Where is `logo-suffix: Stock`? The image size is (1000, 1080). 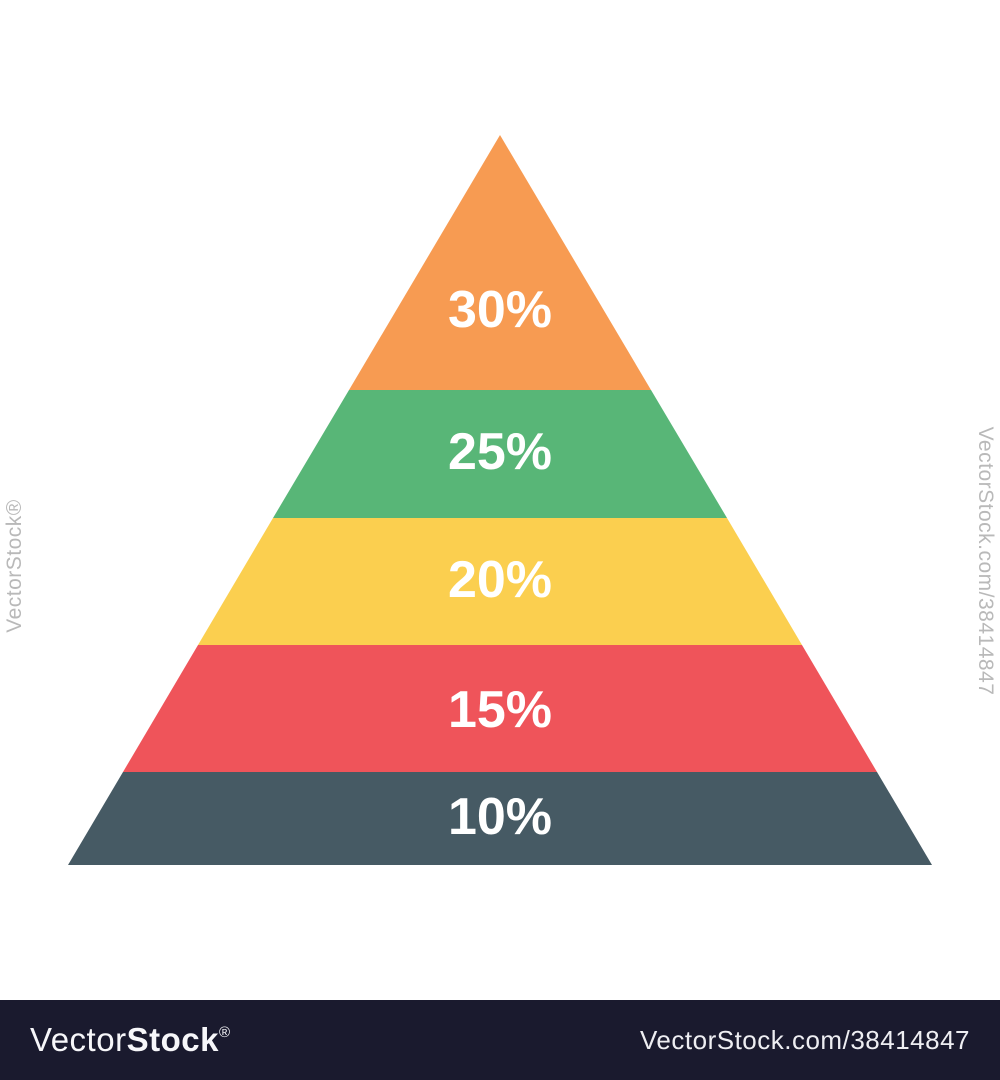 logo-suffix: Stock is located at coordinates (172, 1039).